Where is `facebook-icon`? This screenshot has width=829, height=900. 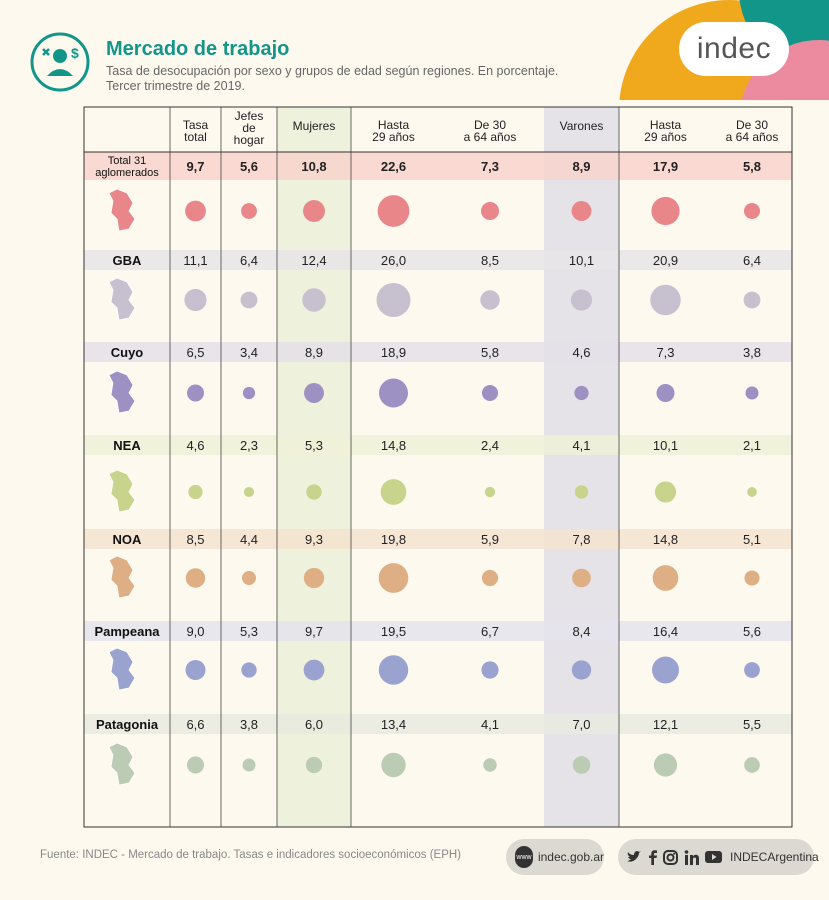 facebook-icon is located at coordinates (652, 857).